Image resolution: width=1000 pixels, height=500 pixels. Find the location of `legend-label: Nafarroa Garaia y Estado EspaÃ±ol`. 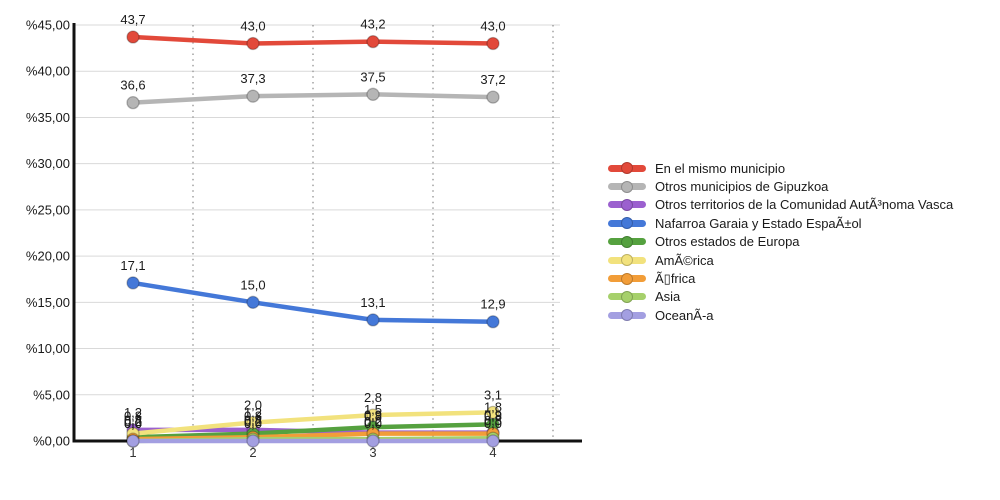

legend-label: Nafarroa Garaia y Estado EspaÃ±ol is located at coordinates (758, 223).